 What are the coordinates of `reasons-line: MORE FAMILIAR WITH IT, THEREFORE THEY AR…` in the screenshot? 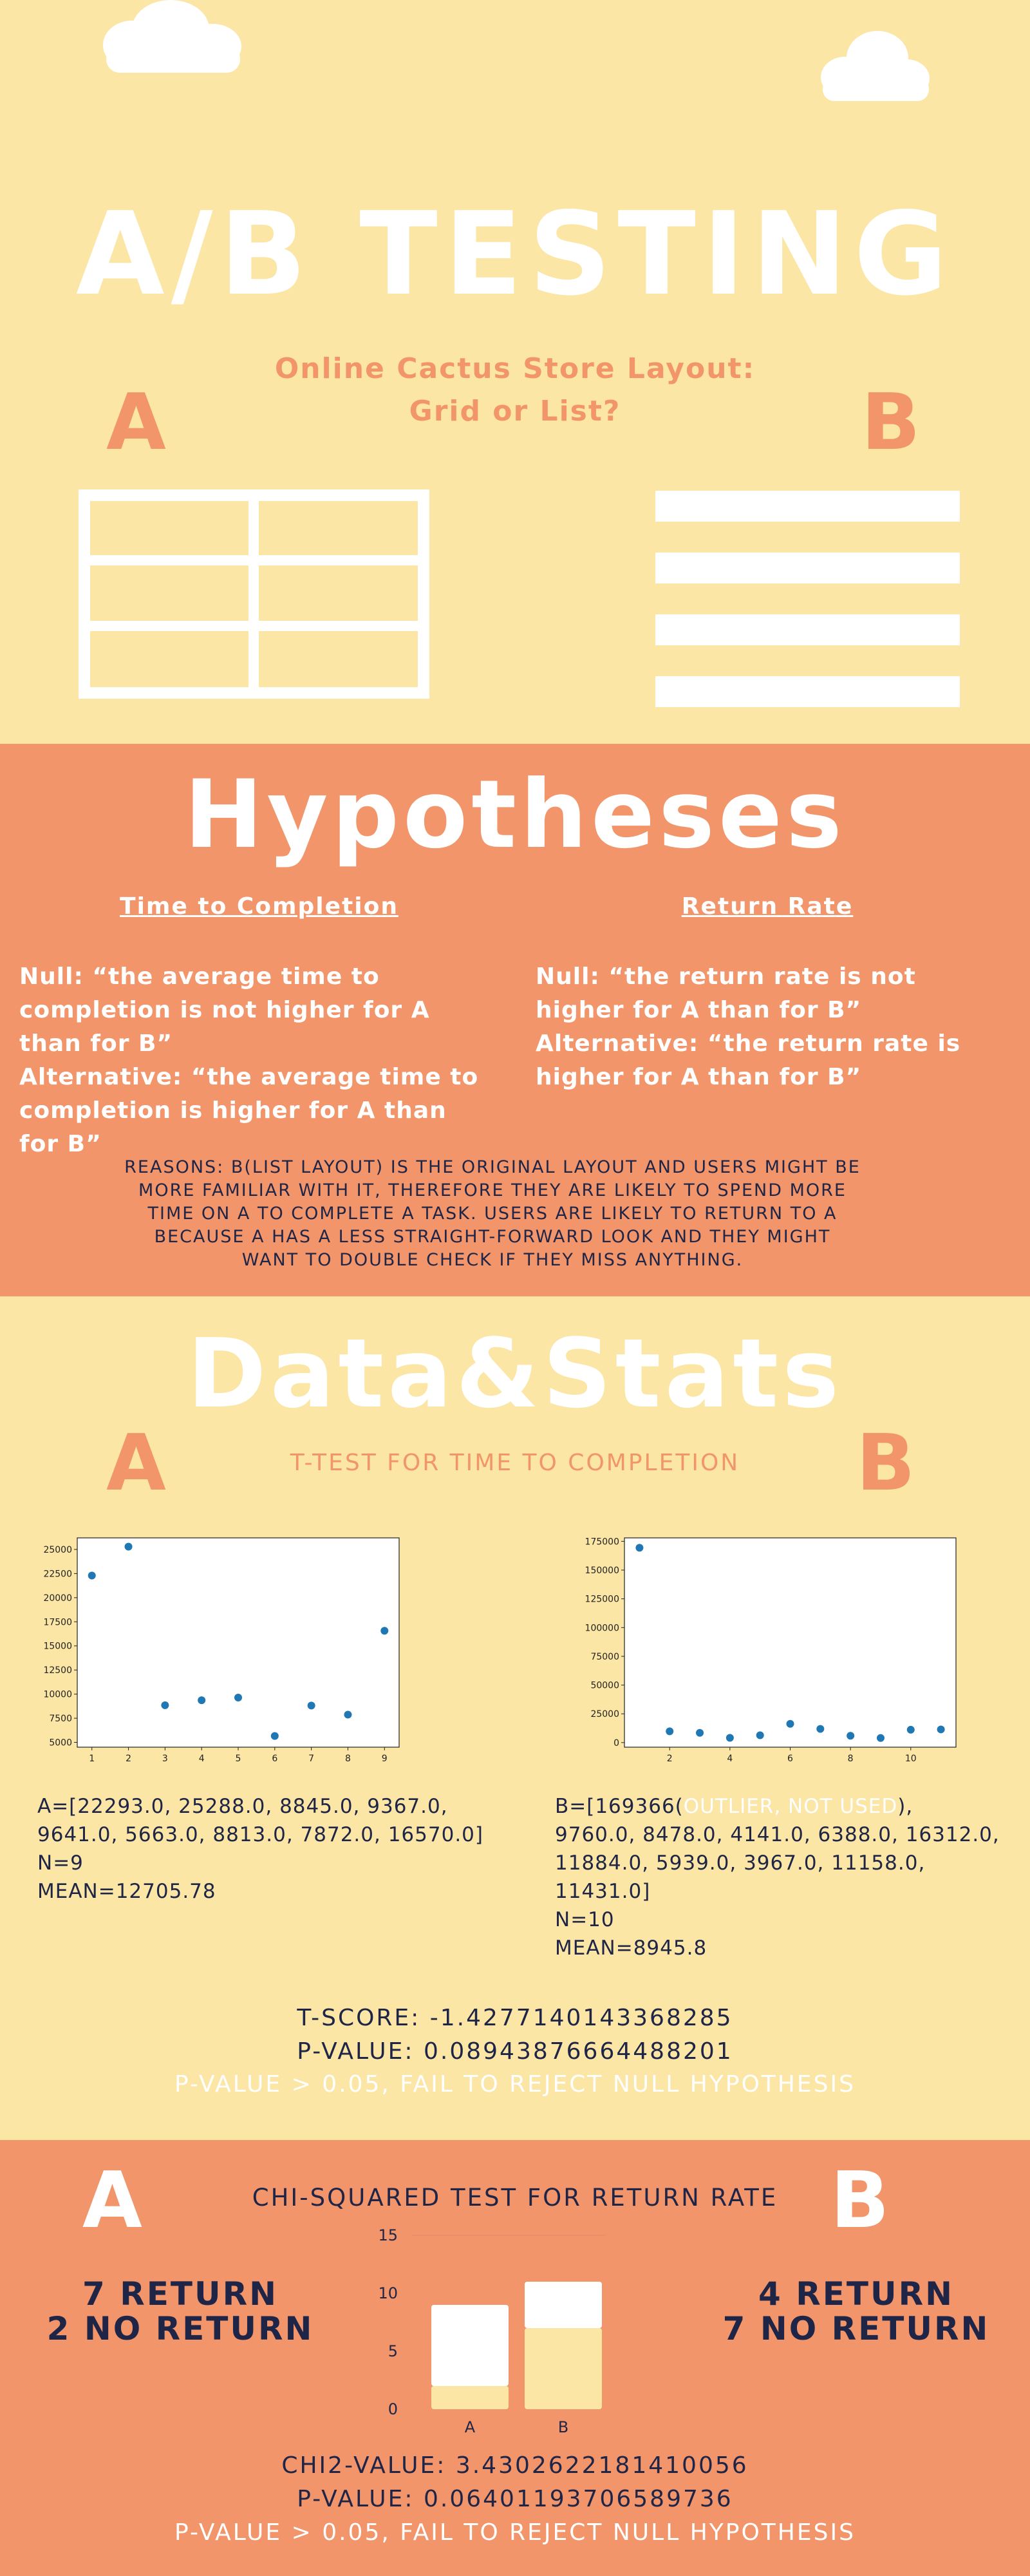 It's located at (492, 1190).